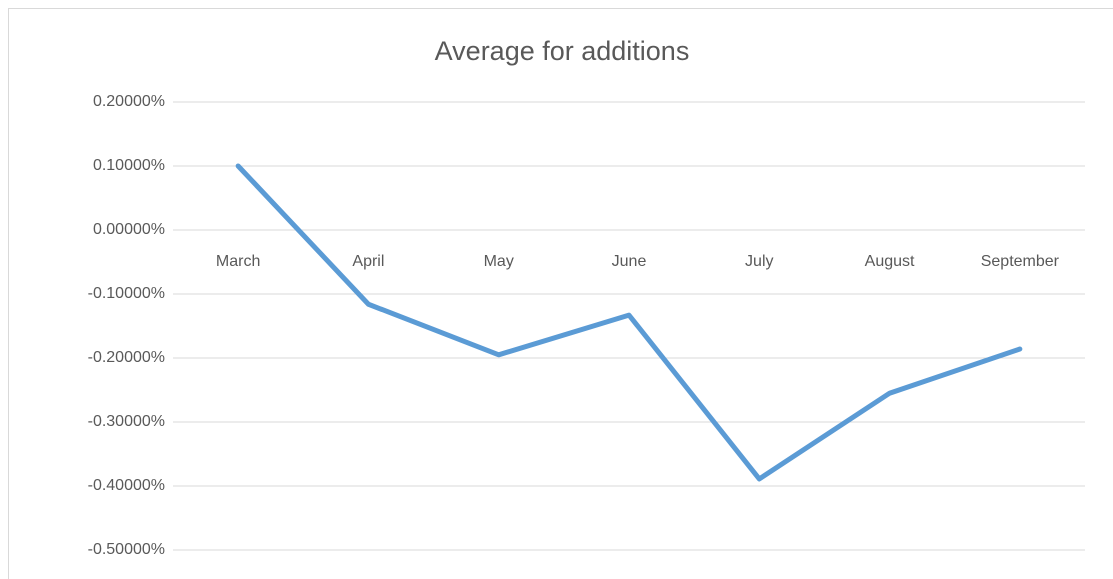 The width and height of the screenshot is (1113, 579). What do you see at coordinates (562, 51) in the screenshot?
I see `chart-title: Average for additions` at bounding box center [562, 51].